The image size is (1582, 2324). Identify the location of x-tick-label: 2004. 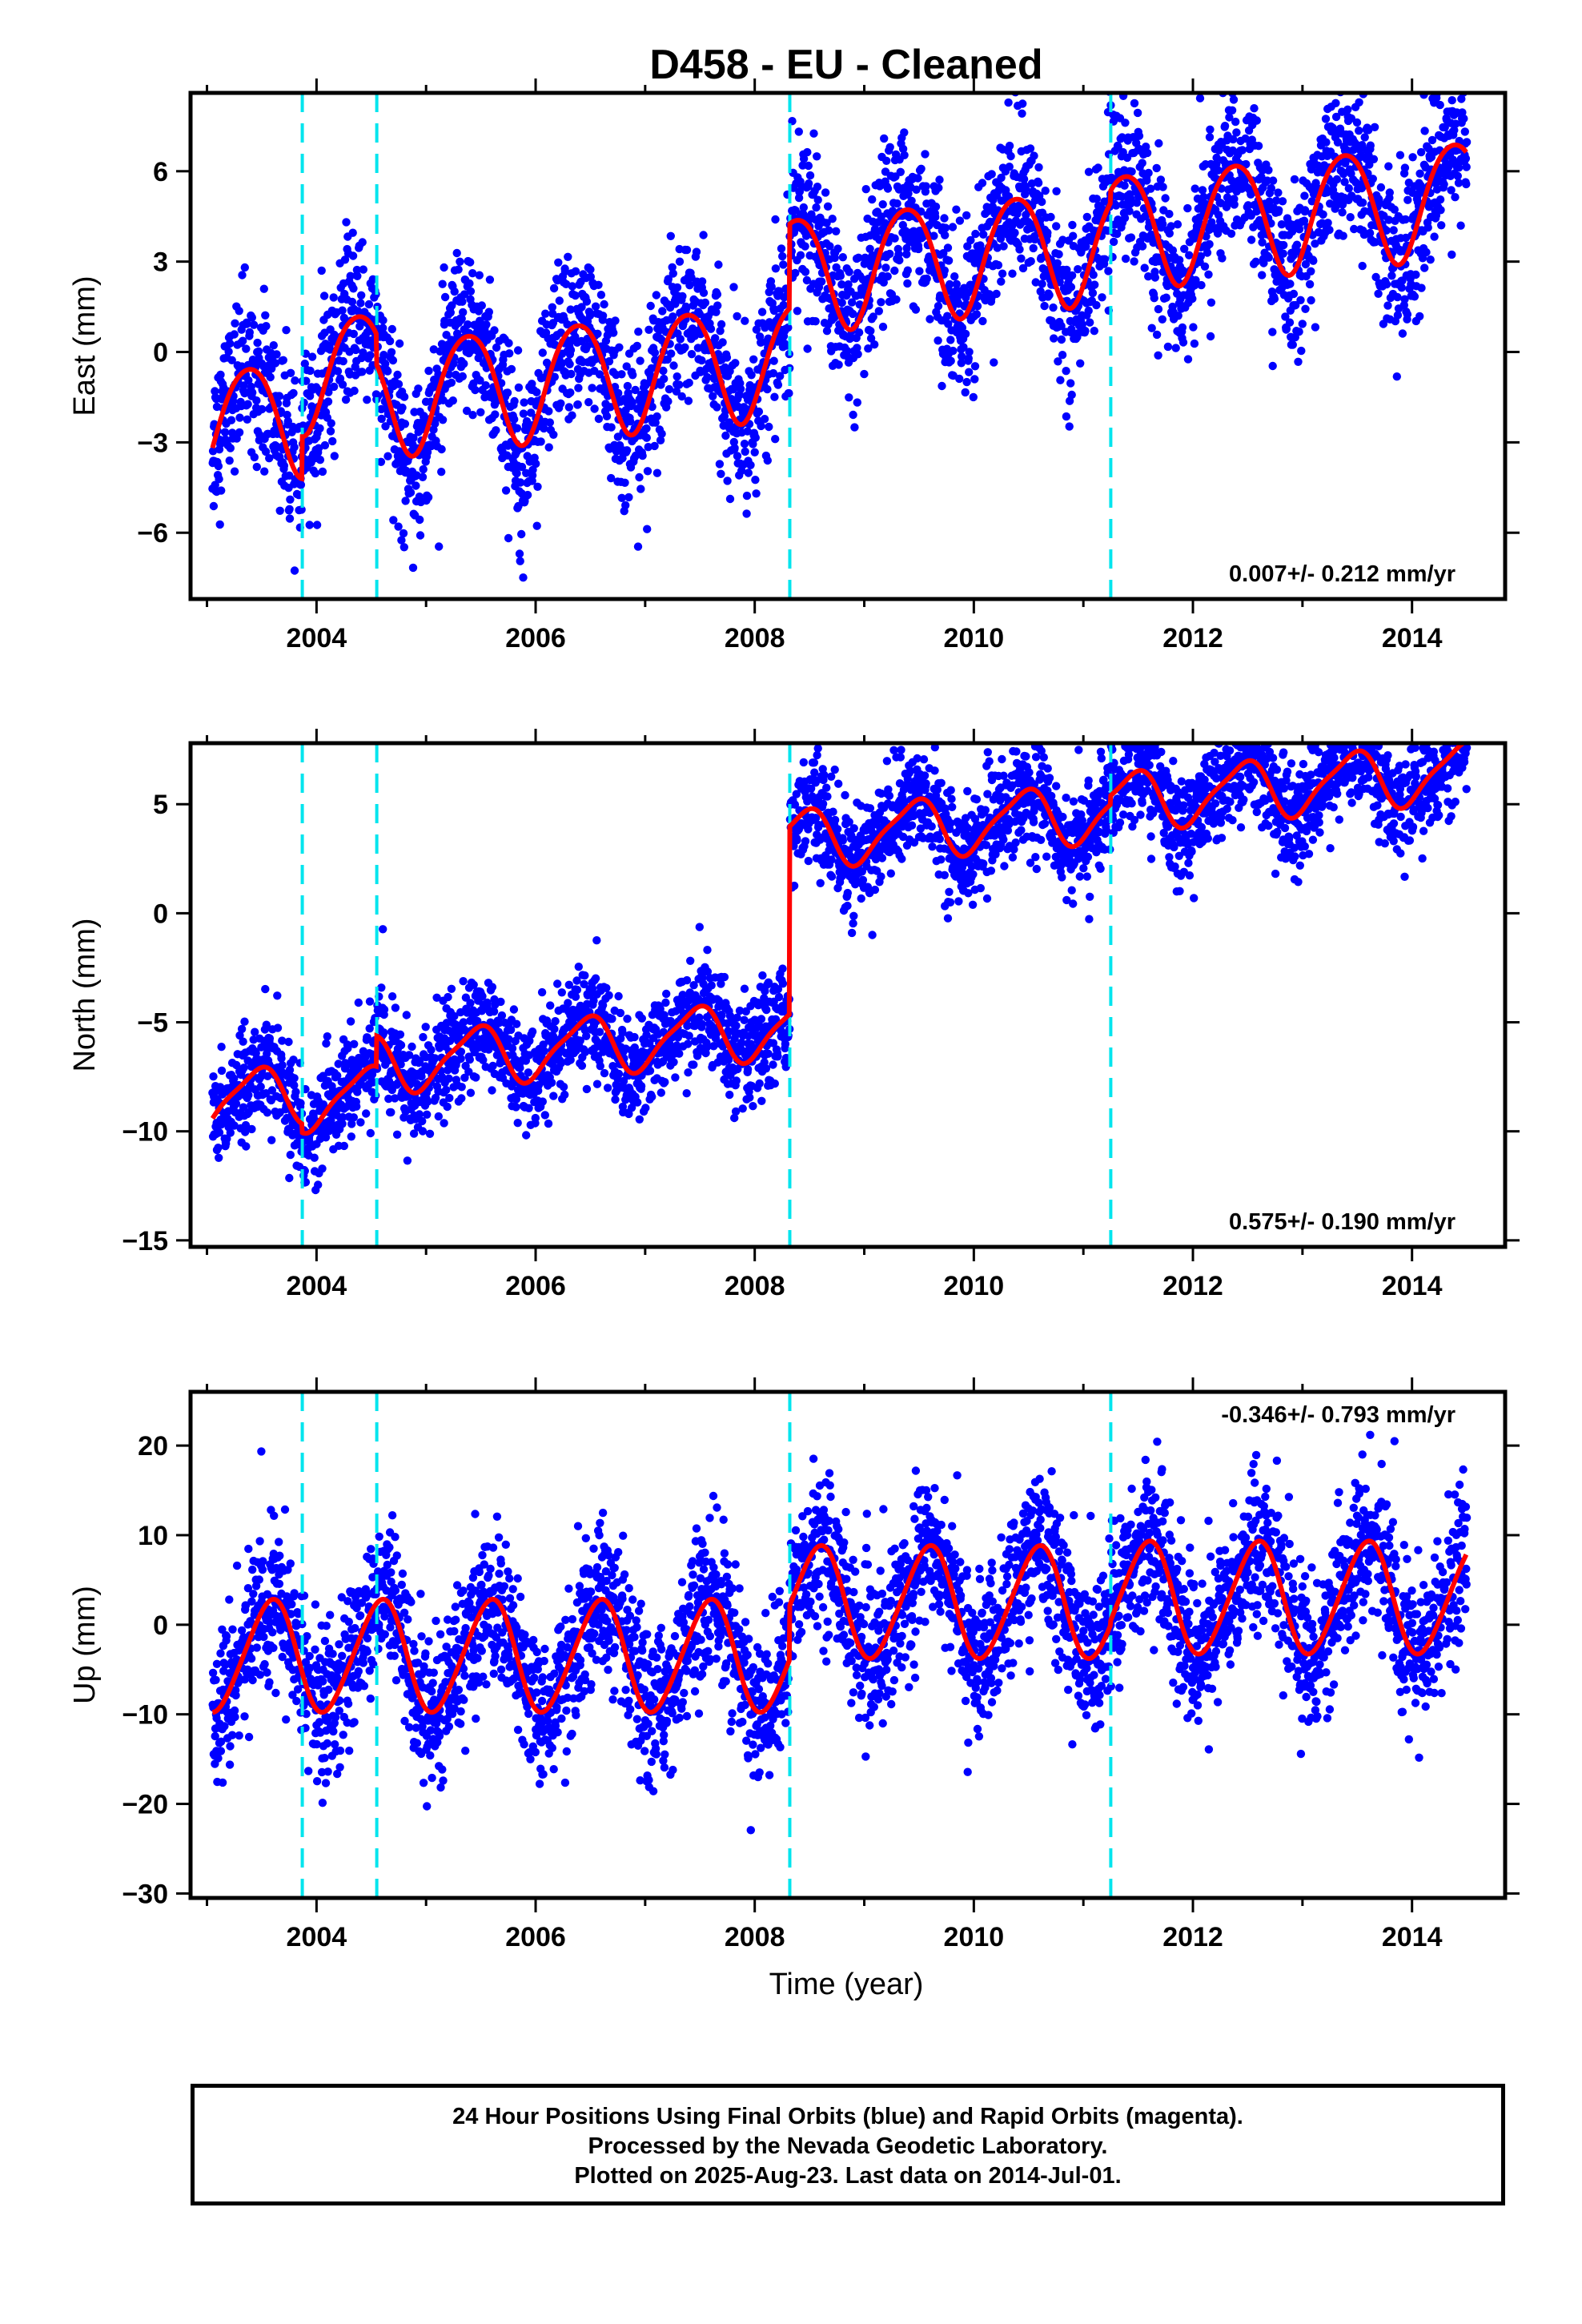
(317, 638).